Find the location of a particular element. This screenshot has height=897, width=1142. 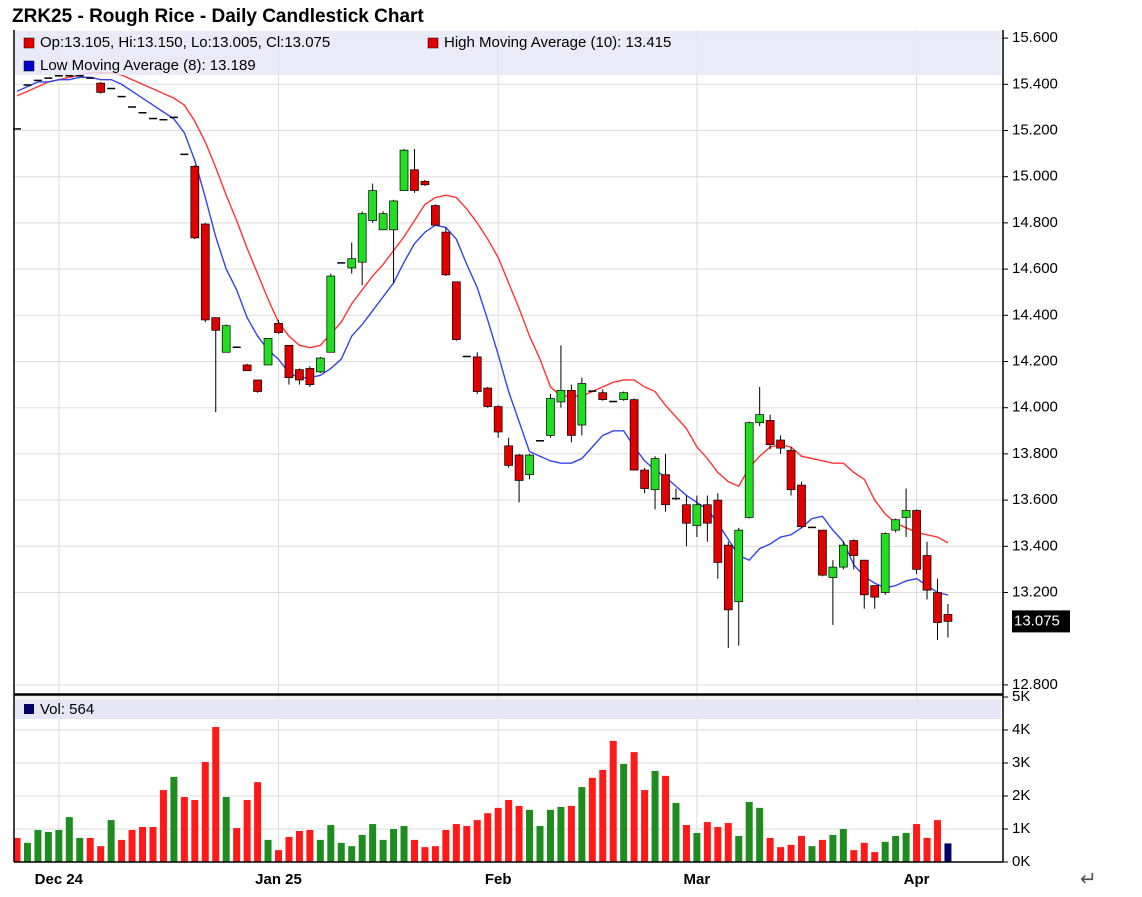

vol-tick-label: 2K is located at coordinates (1021, 795).